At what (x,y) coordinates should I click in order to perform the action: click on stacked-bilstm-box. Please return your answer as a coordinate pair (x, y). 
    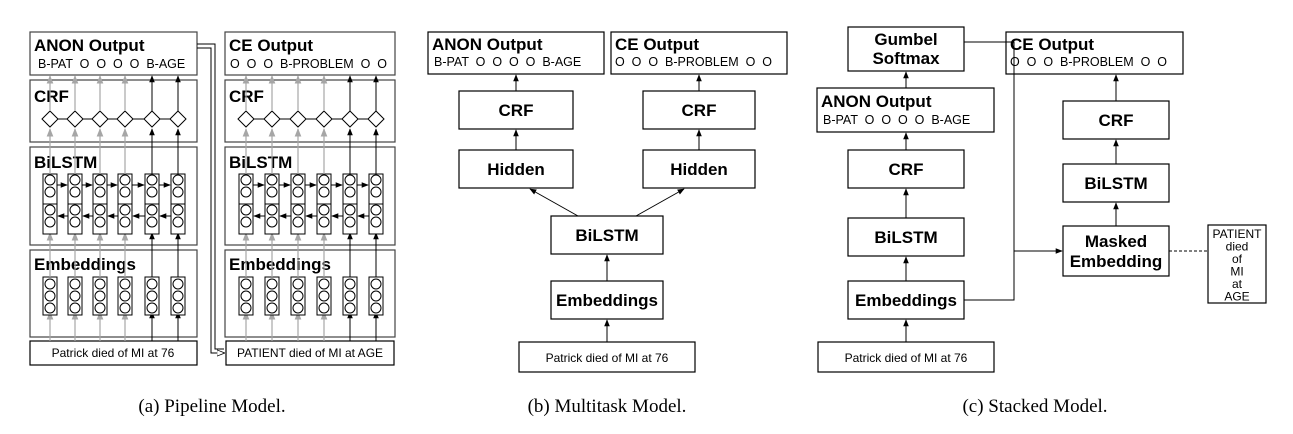
    Looking at the image, I should click on (906, 237).